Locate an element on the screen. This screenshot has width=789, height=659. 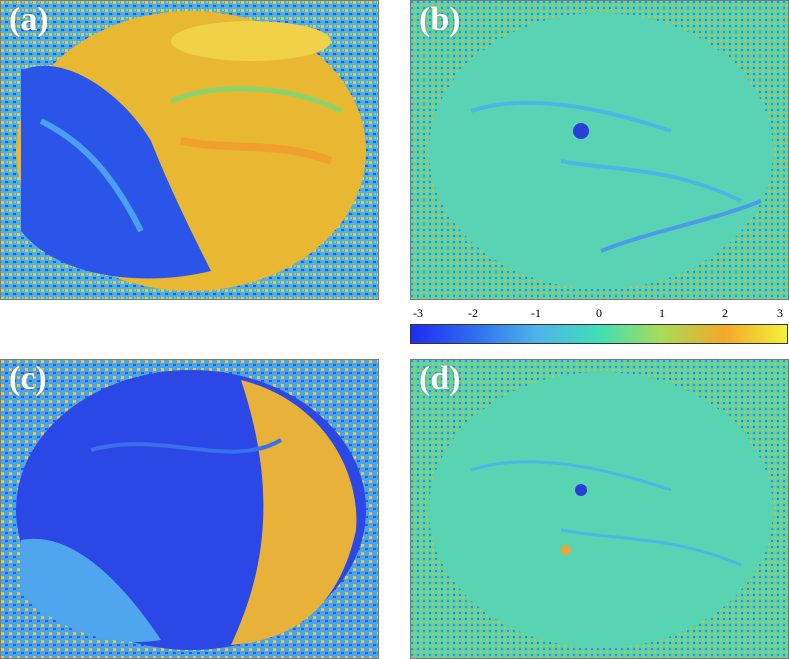
panel-label-a: (a) is located at coordinates (29, 19).